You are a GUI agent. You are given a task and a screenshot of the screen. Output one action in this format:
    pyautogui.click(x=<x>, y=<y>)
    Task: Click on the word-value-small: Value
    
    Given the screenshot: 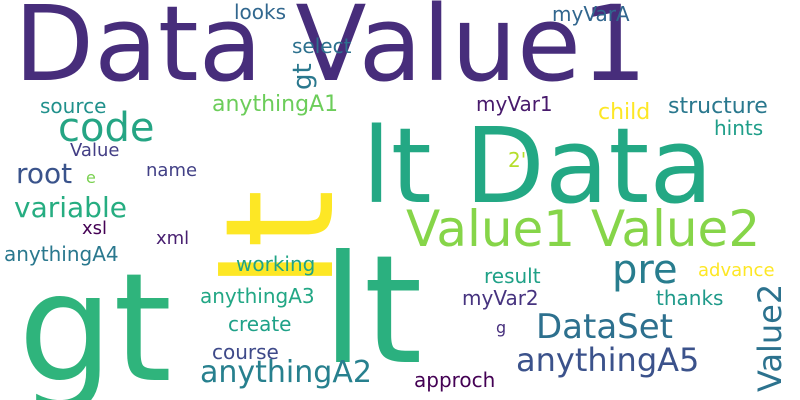 What is the action you would take?
    pyautogui.click(x=95, y=150)
    